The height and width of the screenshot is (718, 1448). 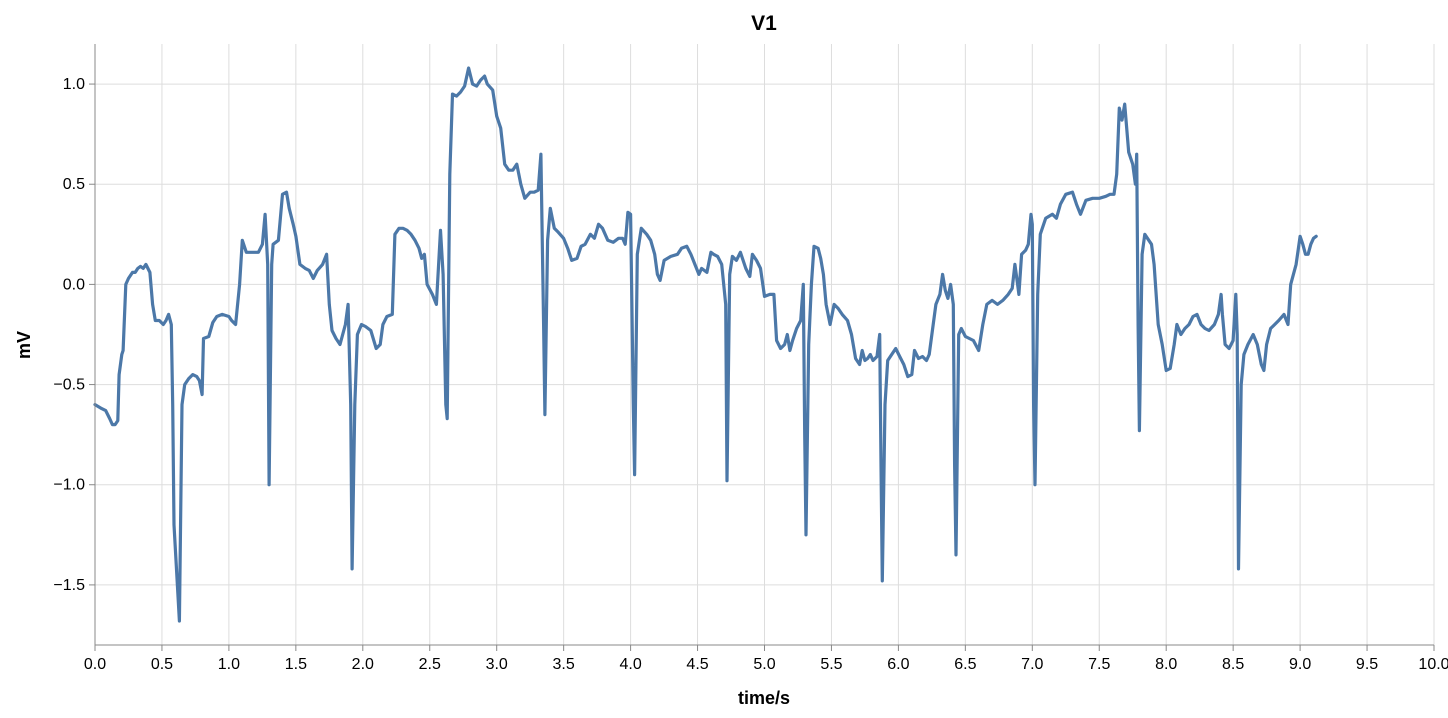 What do you see at coordinates (162, 664) in the screenshot?
I see `x-tick-label: 0.5` at bounding box center [162, 664].